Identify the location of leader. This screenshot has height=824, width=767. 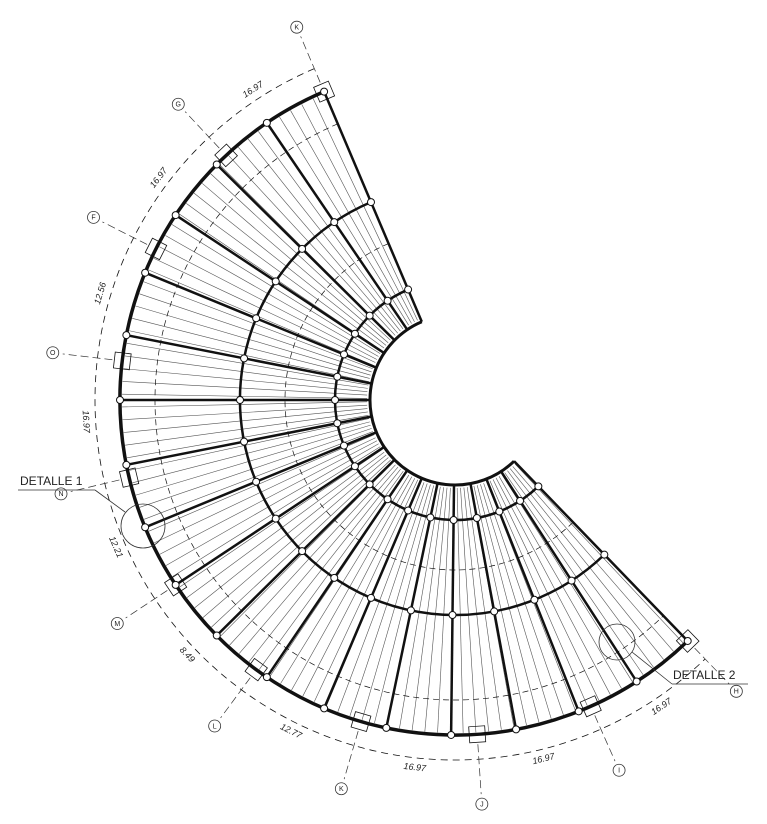
(110, 501).